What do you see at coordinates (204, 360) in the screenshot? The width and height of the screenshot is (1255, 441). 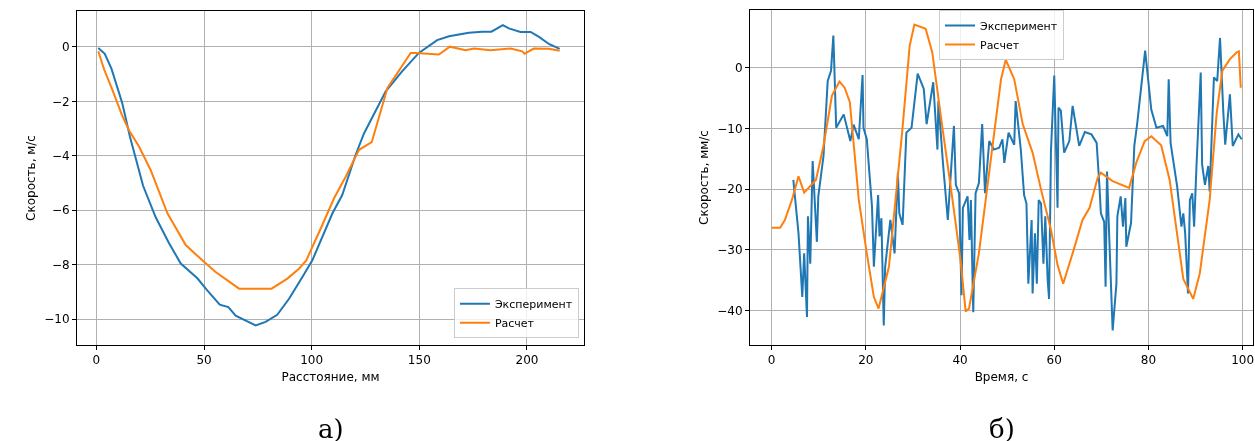 I see `x-tick-label: 50` at bounding box center [204, 360].